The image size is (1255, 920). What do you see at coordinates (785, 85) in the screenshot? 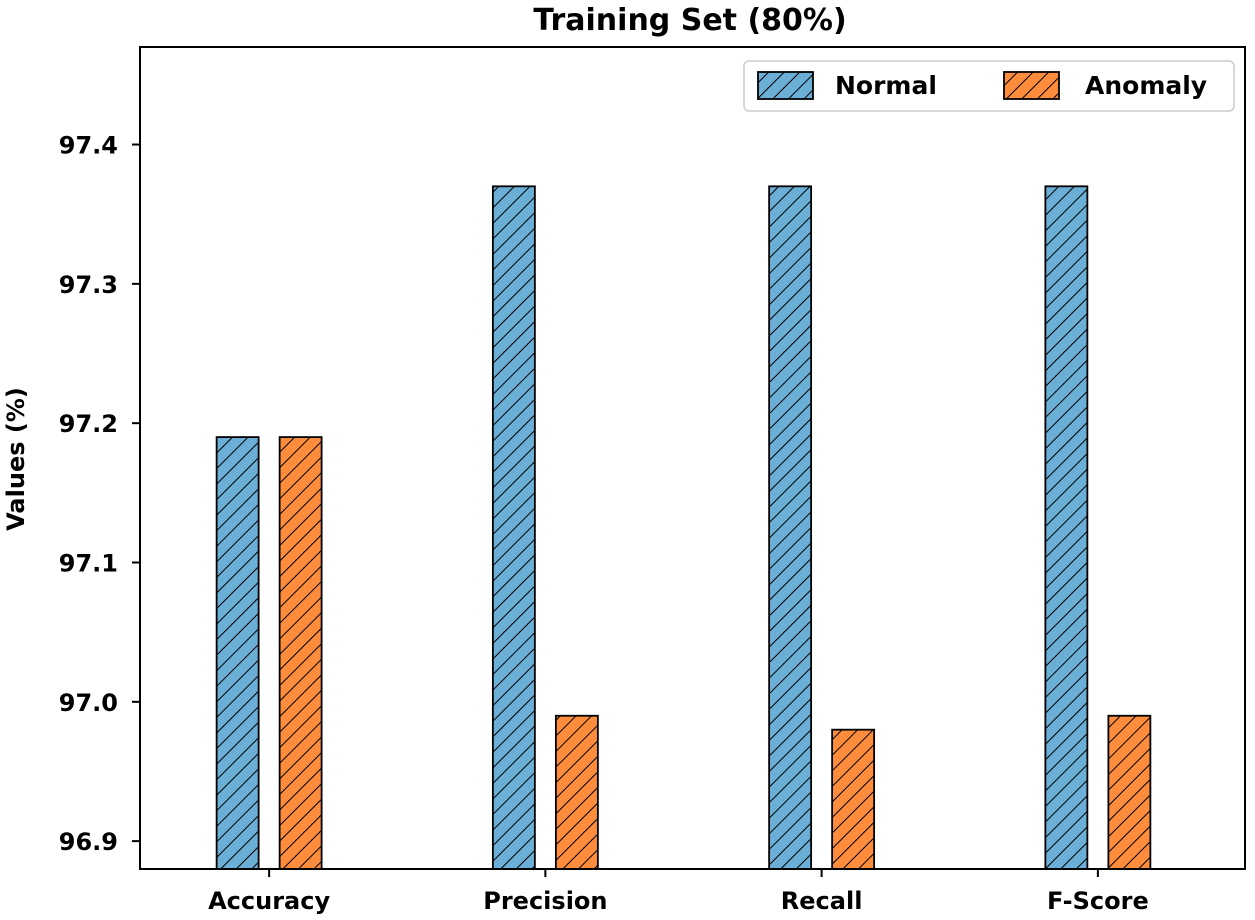
I see `legend-swatch-normal` at bounding box center [785, 85].